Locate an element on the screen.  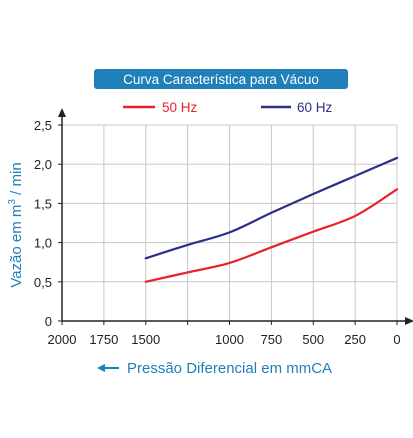
series-line-60hz is located at coordinates (271, 208).